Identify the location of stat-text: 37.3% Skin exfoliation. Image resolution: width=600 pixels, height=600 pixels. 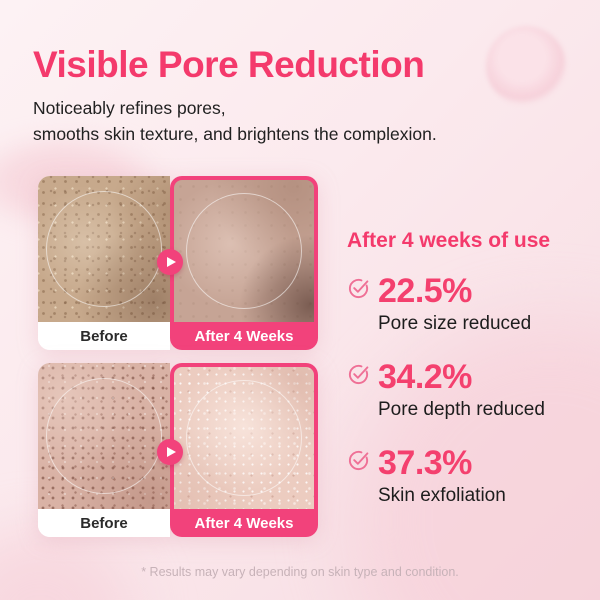
(442, 476).